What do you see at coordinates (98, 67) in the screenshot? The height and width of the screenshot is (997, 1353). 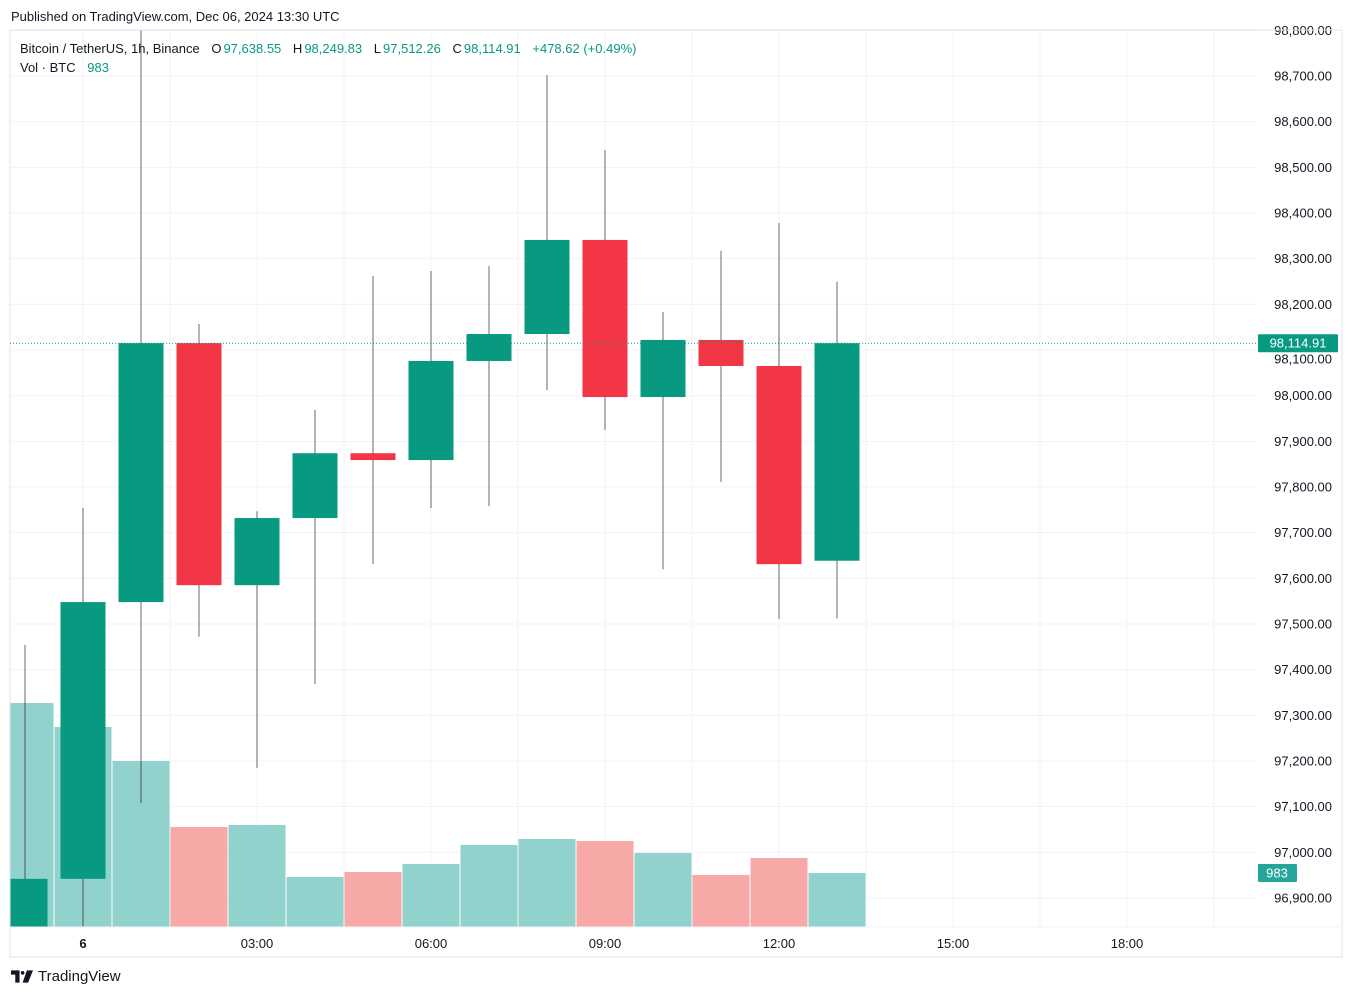 I see `volume-value: 983` at bounding box center [98, 67].